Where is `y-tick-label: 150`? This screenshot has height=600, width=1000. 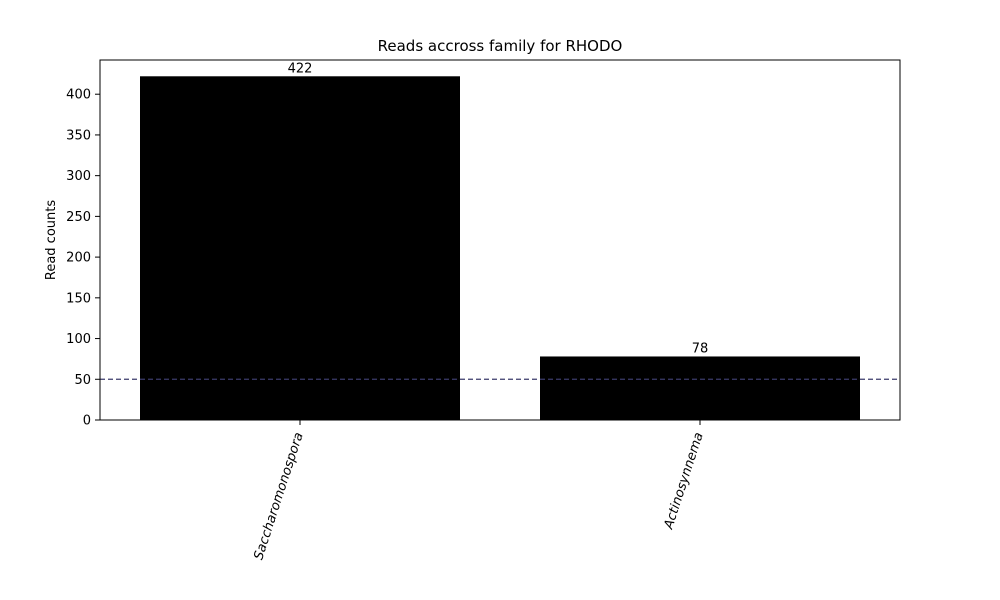
y-tick-label: 150 is located at coordinates (78, 298).